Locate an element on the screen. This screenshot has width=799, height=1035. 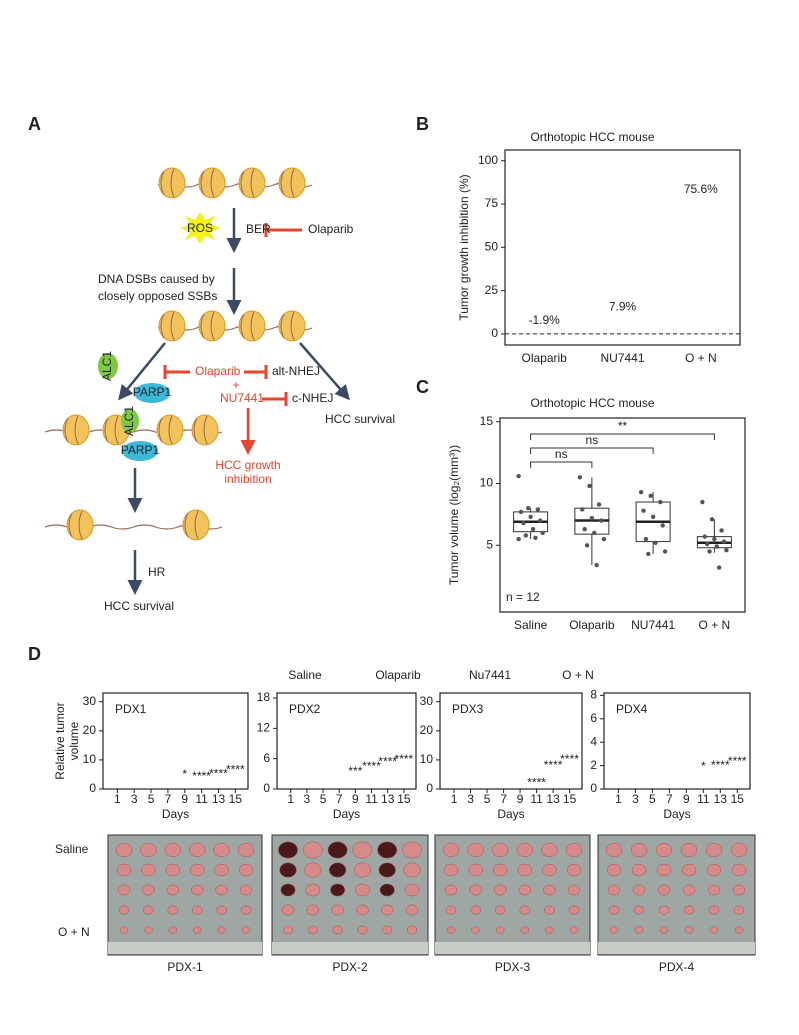
y-tick-label: 50 is located at coordinates (492, 246).